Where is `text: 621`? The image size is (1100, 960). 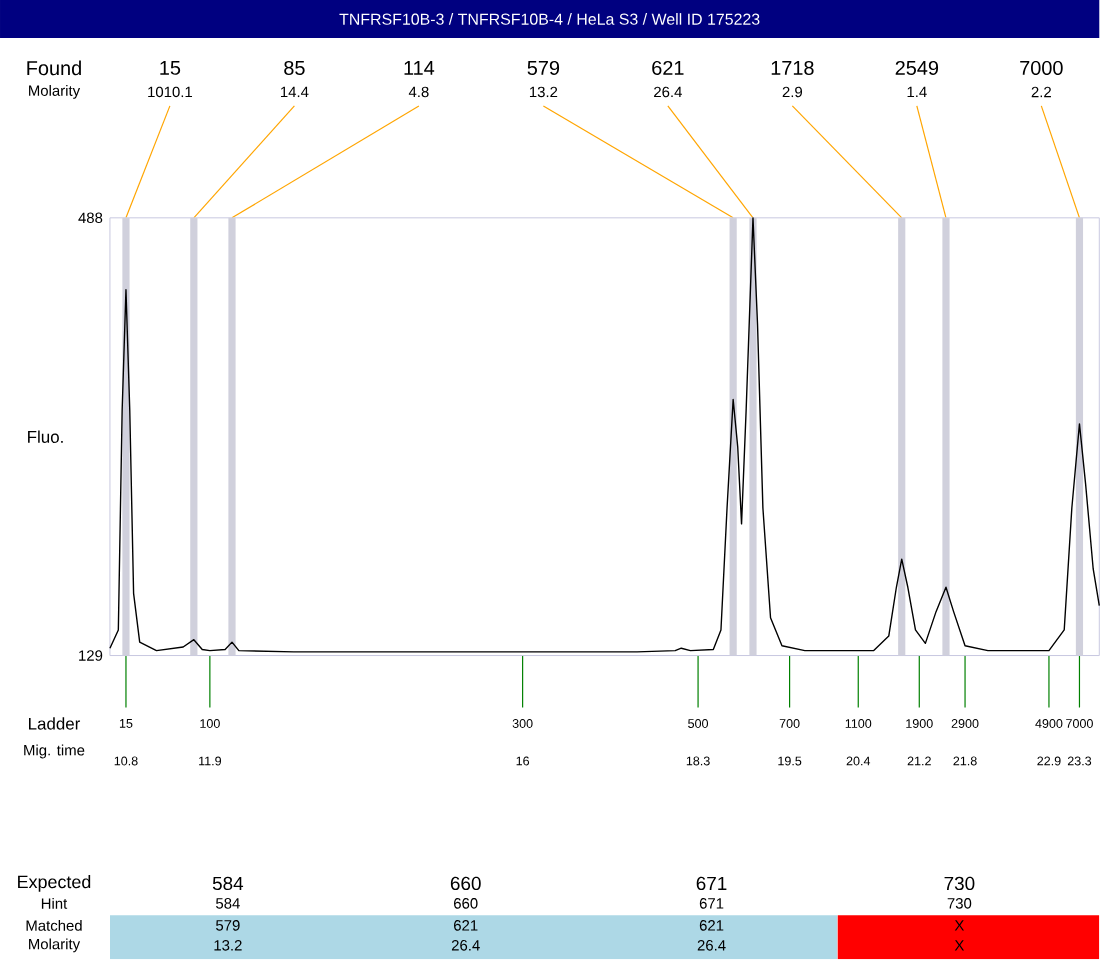 text: 621 is located at coordinates (668, 68).